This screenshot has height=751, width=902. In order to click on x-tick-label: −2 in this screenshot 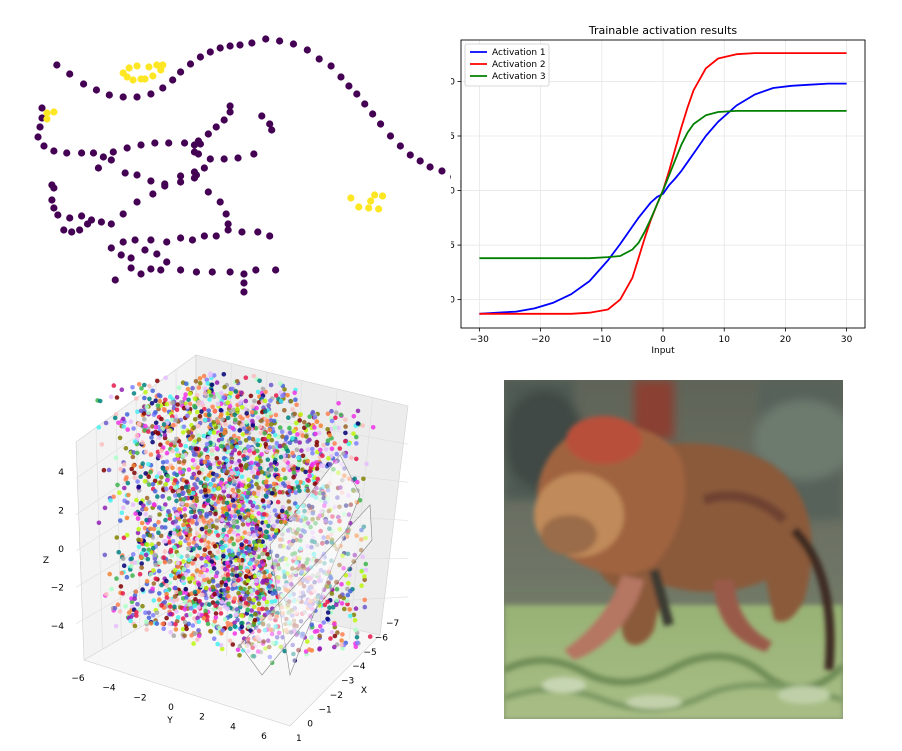, I will do `click(336, 696)`.